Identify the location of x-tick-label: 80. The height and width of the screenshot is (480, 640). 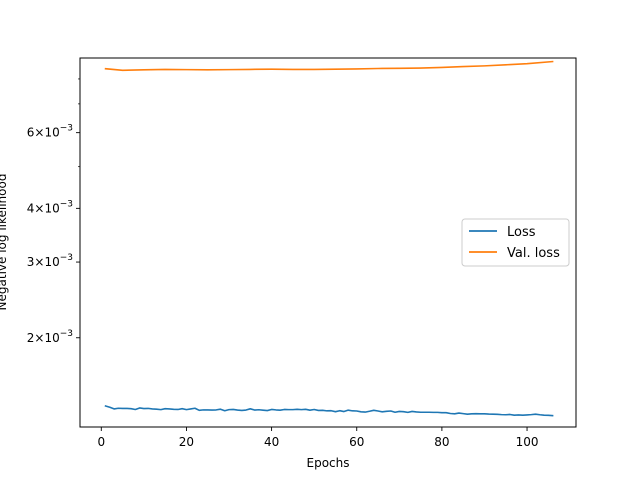
(441, 442).